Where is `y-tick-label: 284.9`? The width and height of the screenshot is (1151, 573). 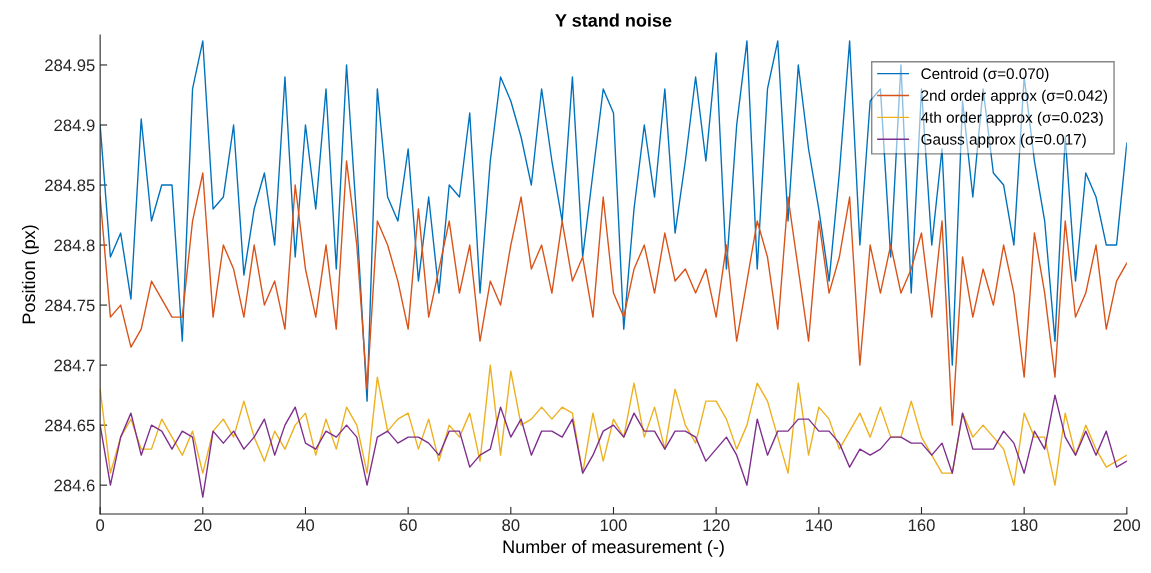
y-tick-label: 284.9 is located at coordinates (74, 125).